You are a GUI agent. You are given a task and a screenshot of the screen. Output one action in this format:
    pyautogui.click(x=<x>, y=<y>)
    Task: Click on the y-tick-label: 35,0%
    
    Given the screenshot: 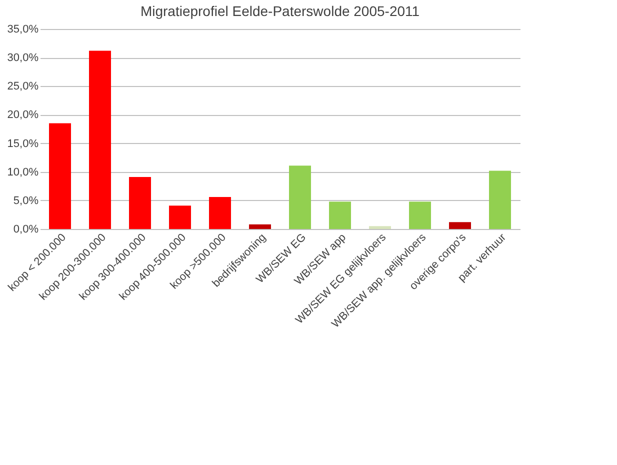 What is the action you would take?
    pyautogui.click(x=23, y=30)
    